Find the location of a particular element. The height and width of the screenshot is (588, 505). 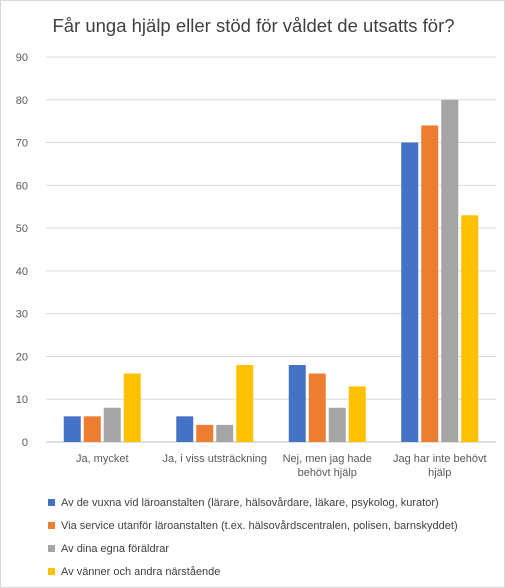

x-category-label: Ja, i viss utsträckning is located at coordinates (214, 459).